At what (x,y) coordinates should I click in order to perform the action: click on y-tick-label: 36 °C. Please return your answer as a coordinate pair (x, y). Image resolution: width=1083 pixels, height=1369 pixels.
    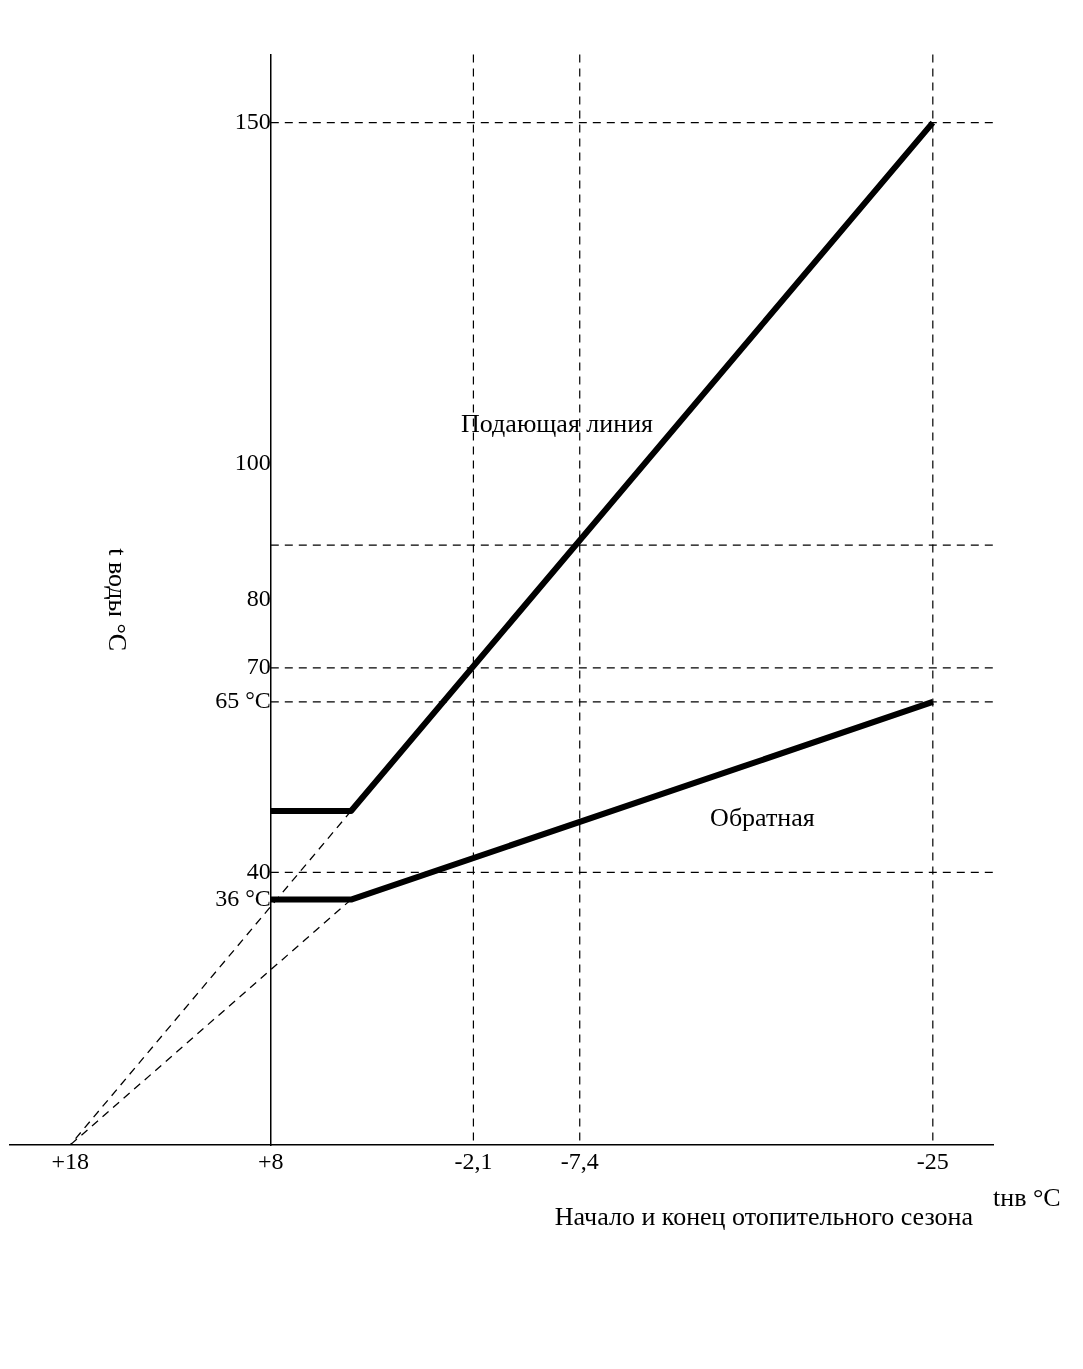
    Looking at the image, I should click on (243, 897).